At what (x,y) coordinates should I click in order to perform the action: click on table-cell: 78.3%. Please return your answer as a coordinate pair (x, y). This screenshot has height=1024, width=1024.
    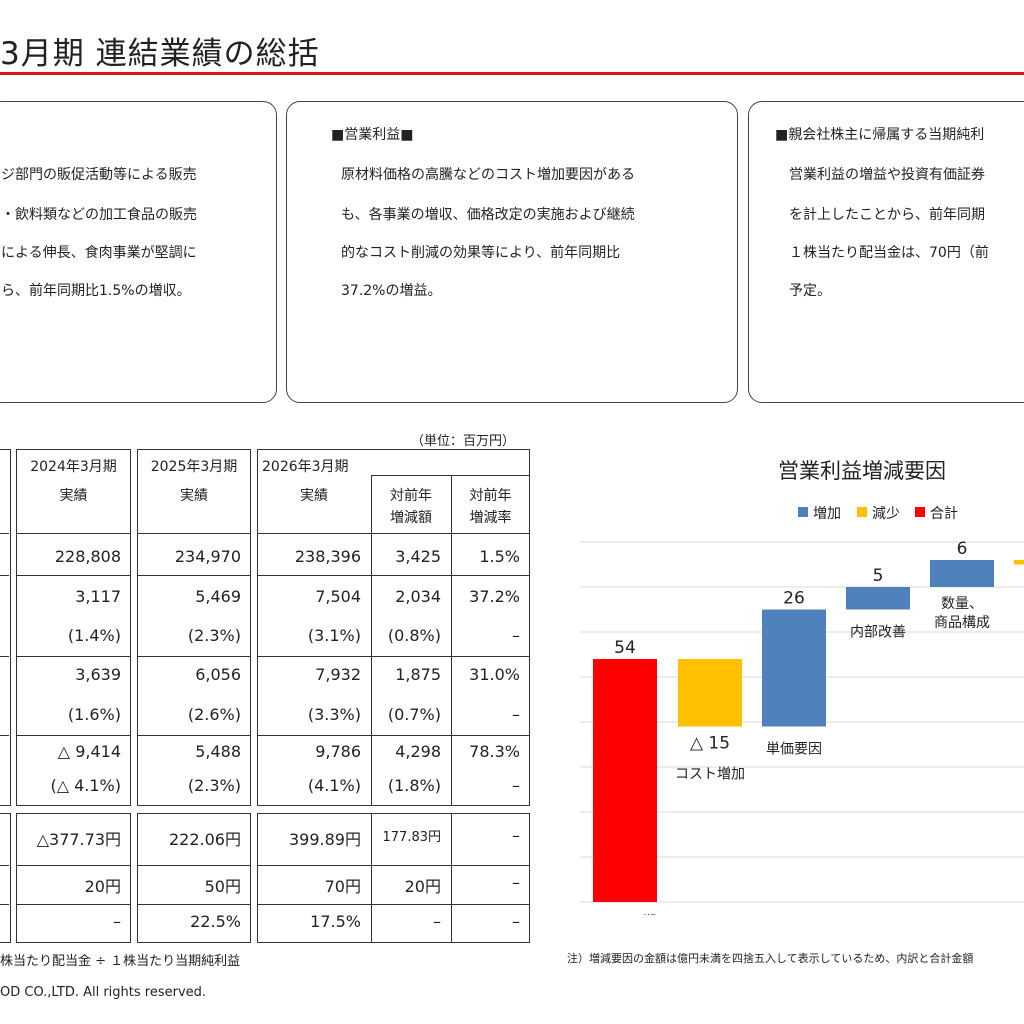
    Looking at the image, I should click on (494, 751).